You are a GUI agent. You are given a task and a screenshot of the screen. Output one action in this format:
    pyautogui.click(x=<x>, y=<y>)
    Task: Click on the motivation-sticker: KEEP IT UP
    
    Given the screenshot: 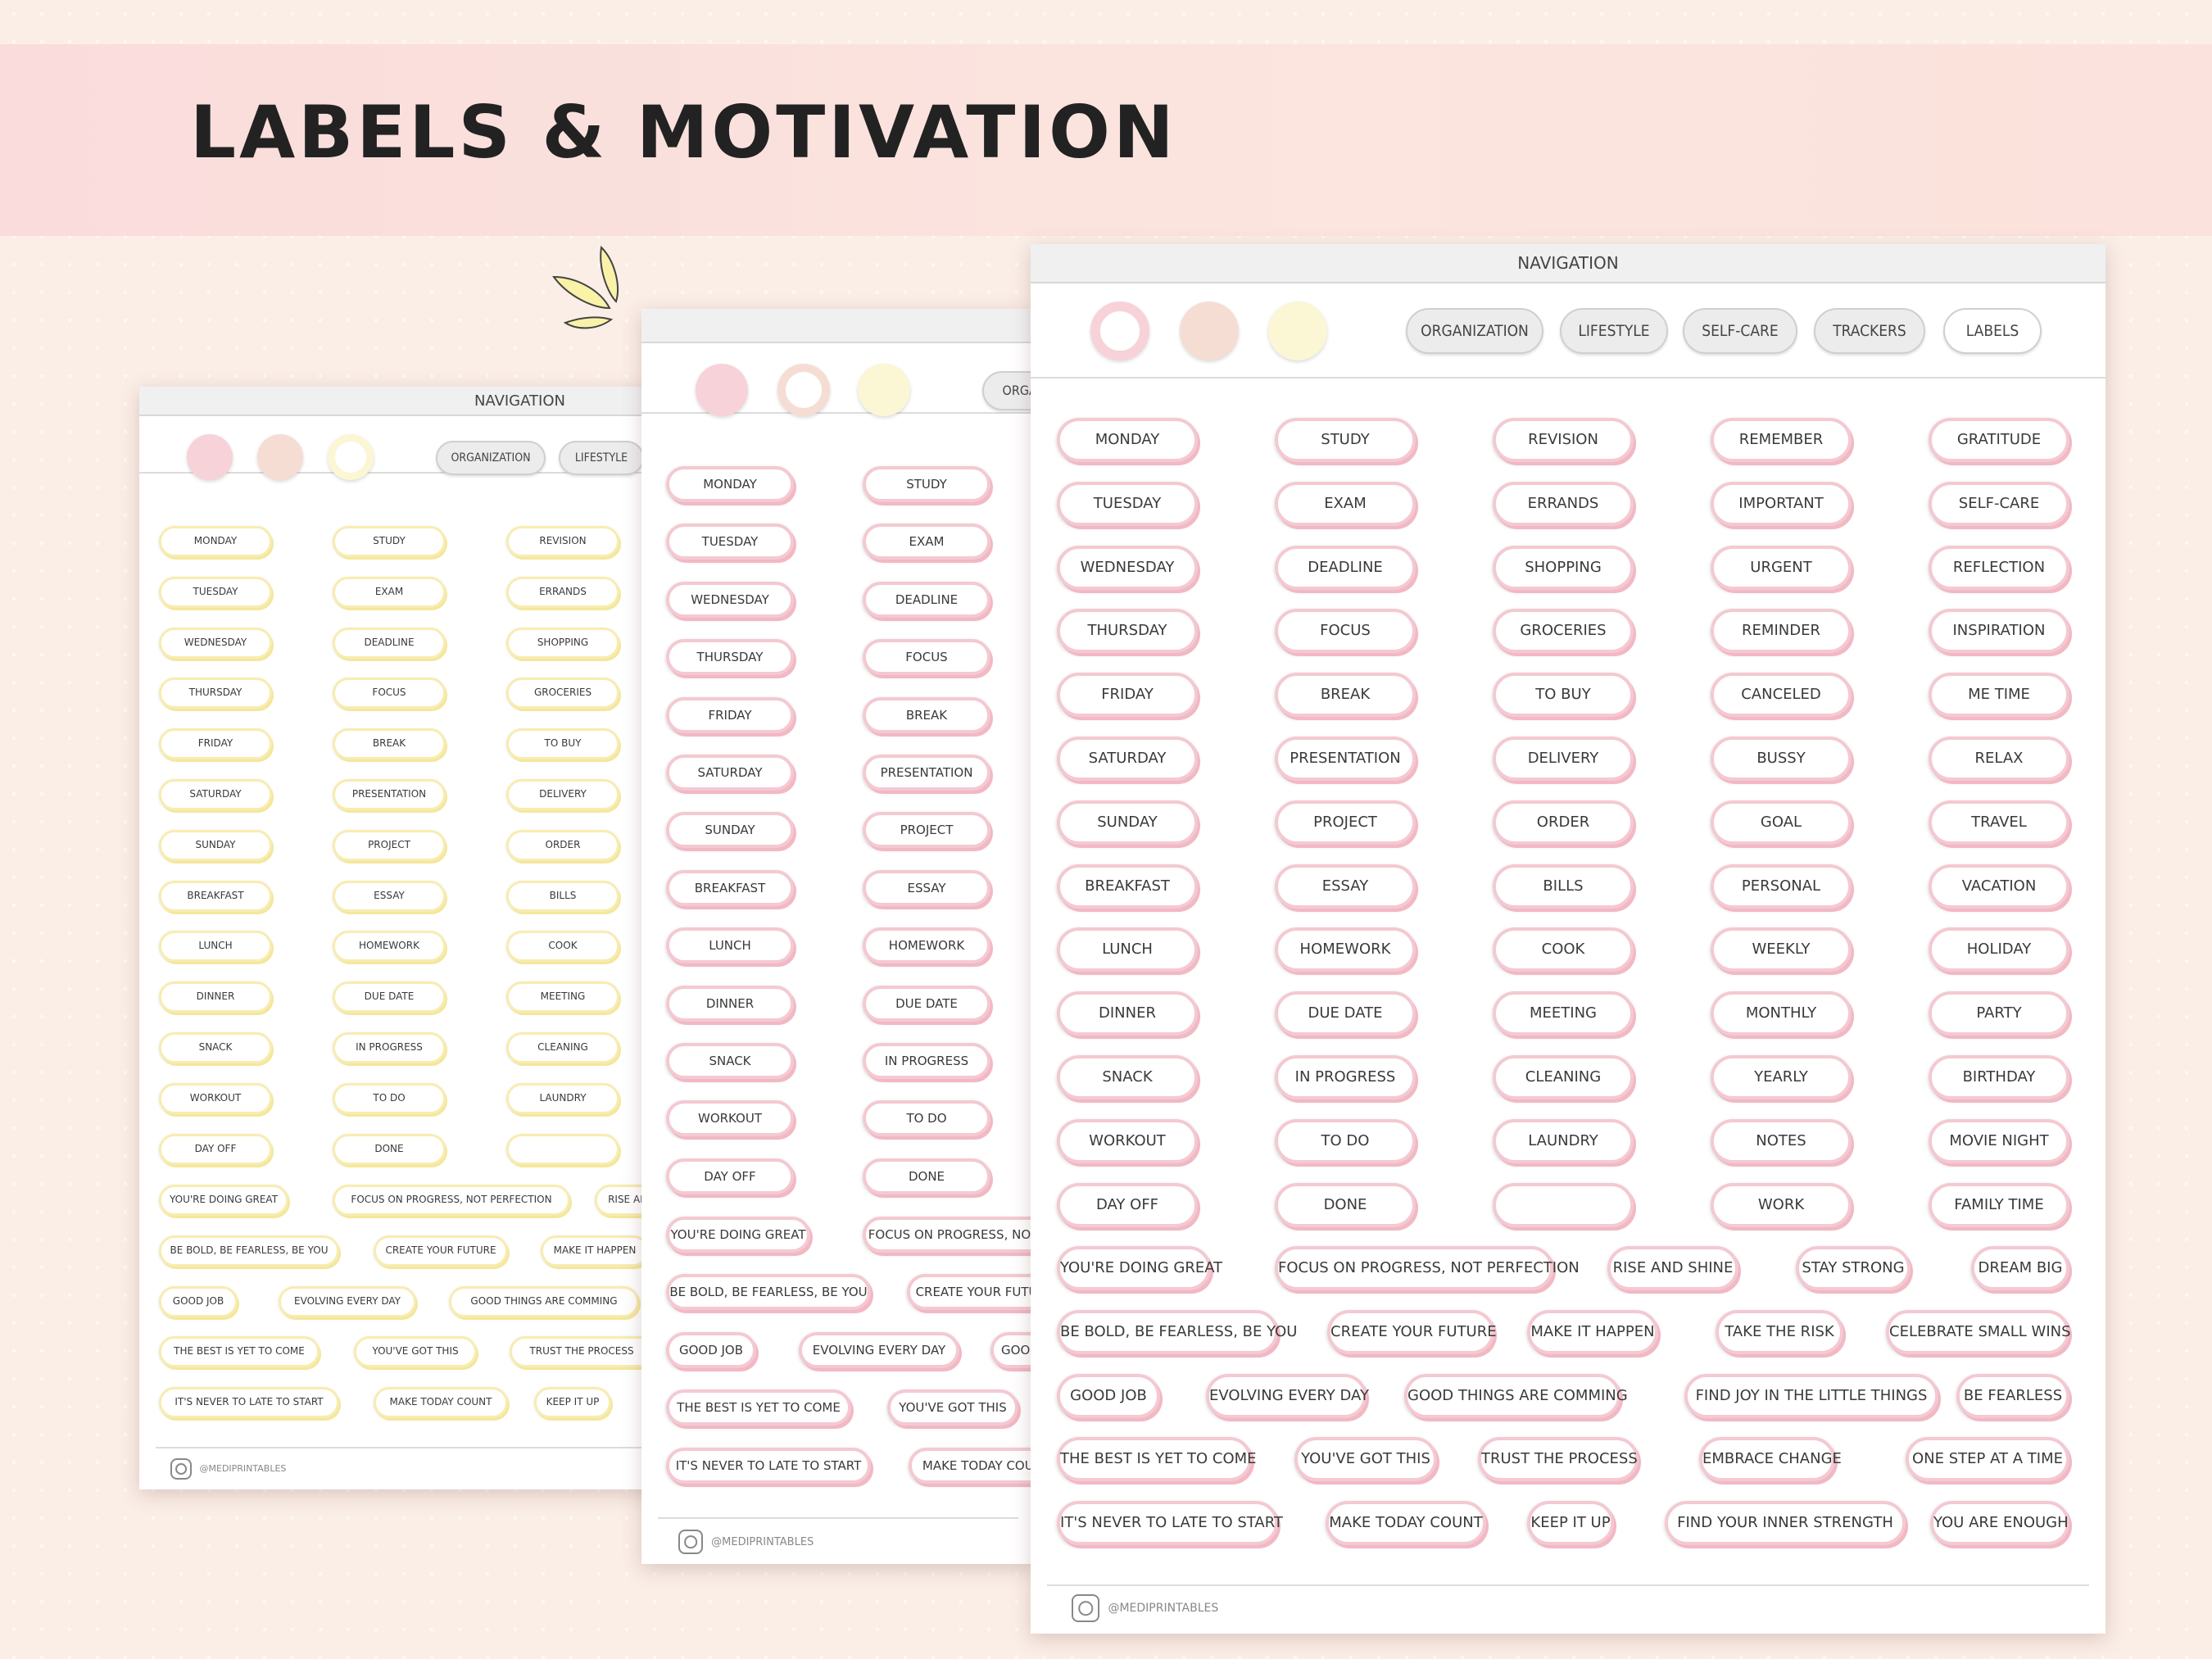 What is the action you would take?
    pyautogui.click(x=572, y=1403)
    